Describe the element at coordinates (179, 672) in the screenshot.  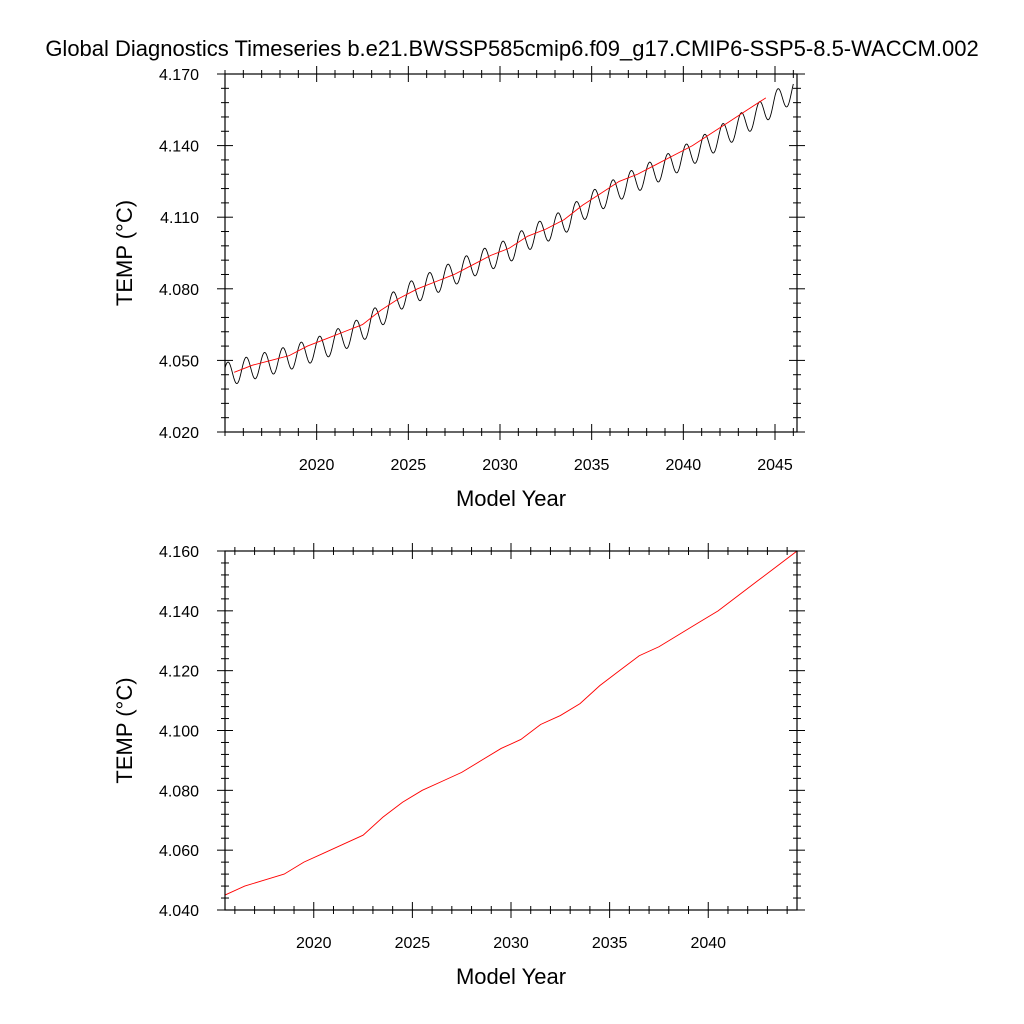
I see `y-tick-label: 4.120` at that location.